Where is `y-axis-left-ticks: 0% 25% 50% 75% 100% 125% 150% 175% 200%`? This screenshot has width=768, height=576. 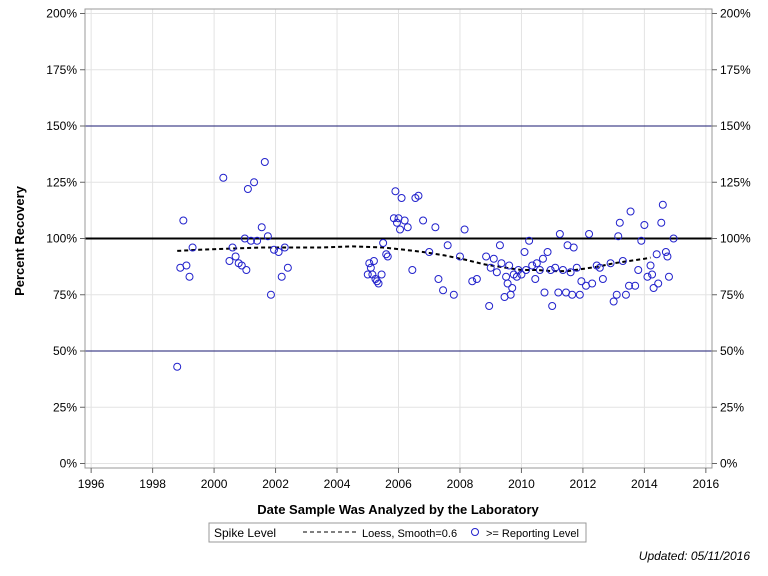
y-axis-left-ticks: 0% 25% 50% 75% 100% 125% 150% 175% 200% is located at coordinates (65, 239).